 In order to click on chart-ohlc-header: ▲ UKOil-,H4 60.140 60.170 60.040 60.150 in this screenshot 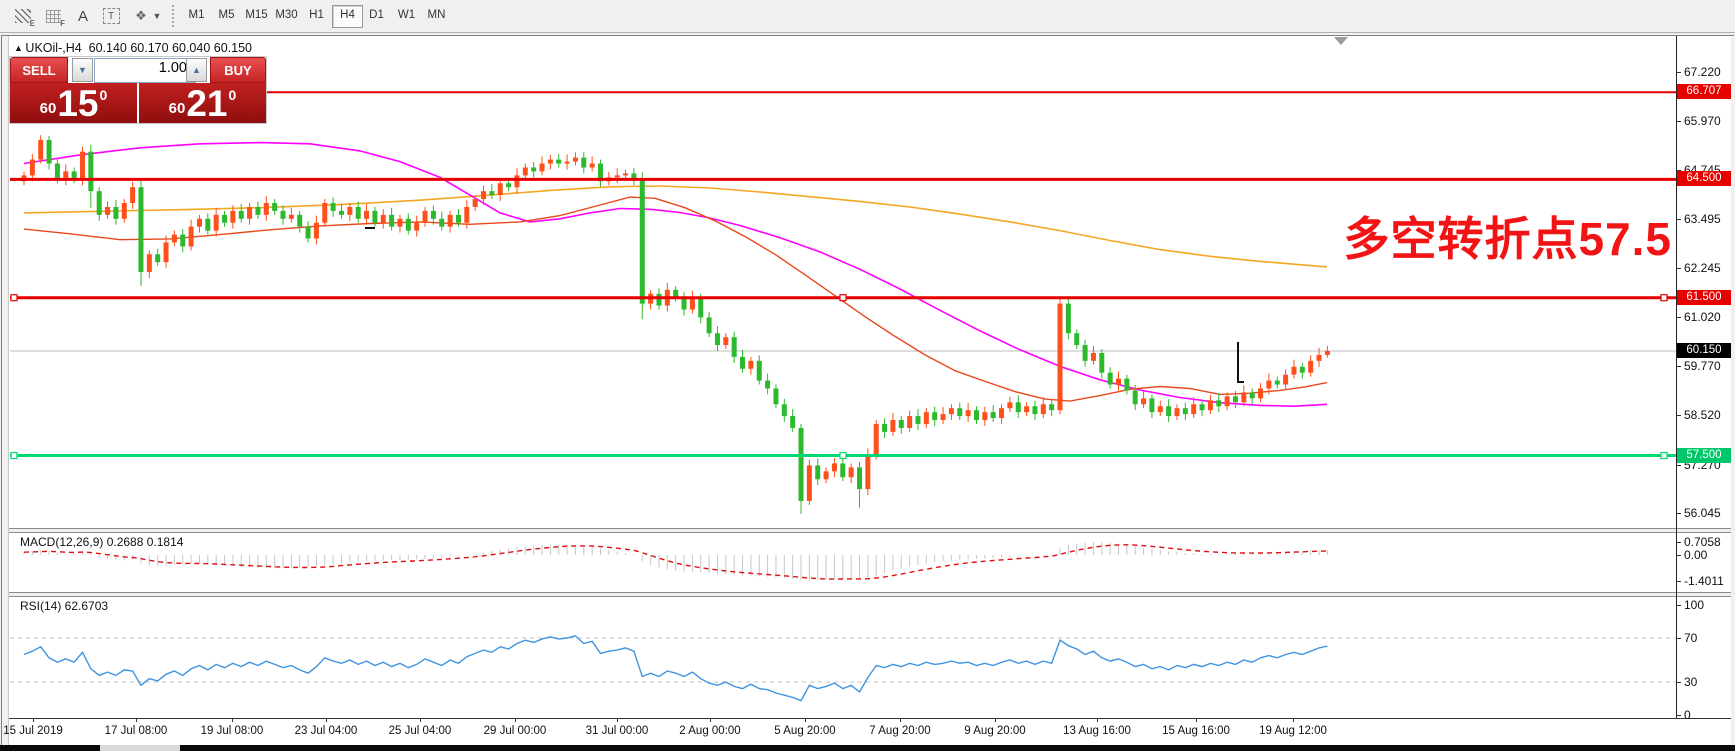, I will do `click(133, 48)`.